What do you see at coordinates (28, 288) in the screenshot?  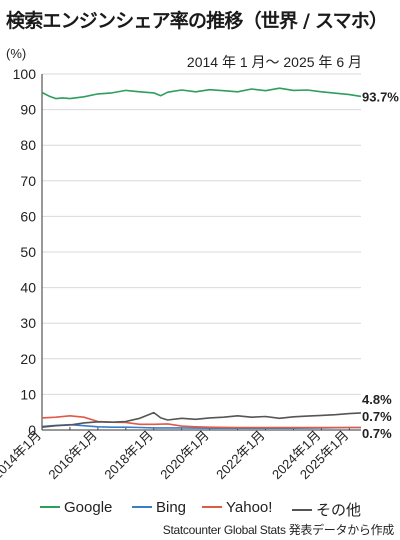 I see `y-tick-label: 40` at bounding box center [28, 288].